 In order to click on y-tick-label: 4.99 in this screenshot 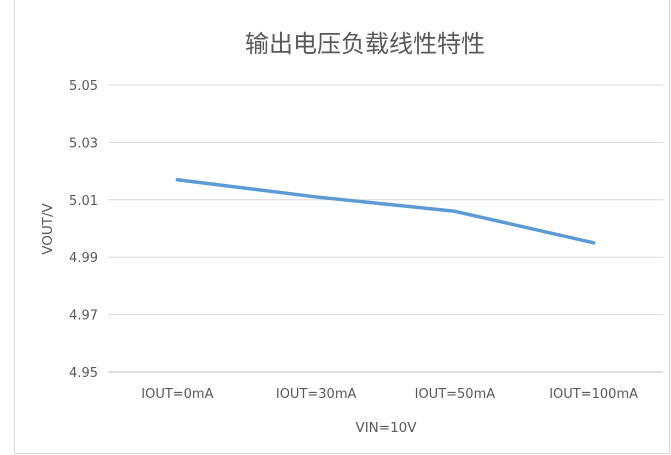, I will do `click(83, 258)`.